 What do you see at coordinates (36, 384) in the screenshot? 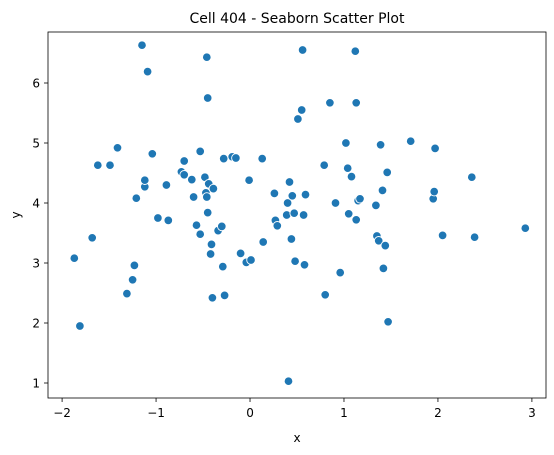
I see `y-tick-label: 1` at bounding box center [36, 384].